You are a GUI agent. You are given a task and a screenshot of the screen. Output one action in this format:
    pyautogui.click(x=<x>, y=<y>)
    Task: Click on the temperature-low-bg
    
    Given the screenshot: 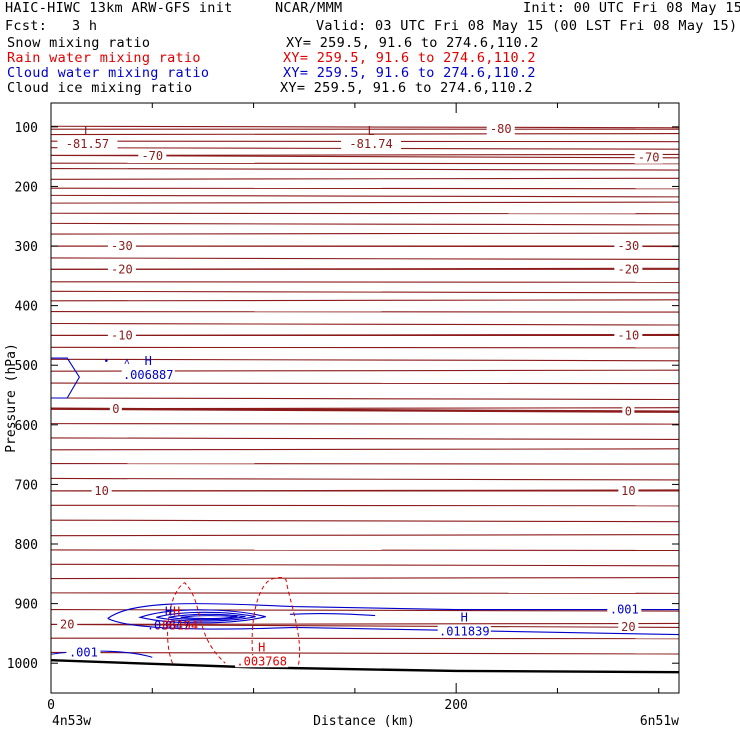 What is the action you would take?
    pyautogui.click(x=87, y=144)
    